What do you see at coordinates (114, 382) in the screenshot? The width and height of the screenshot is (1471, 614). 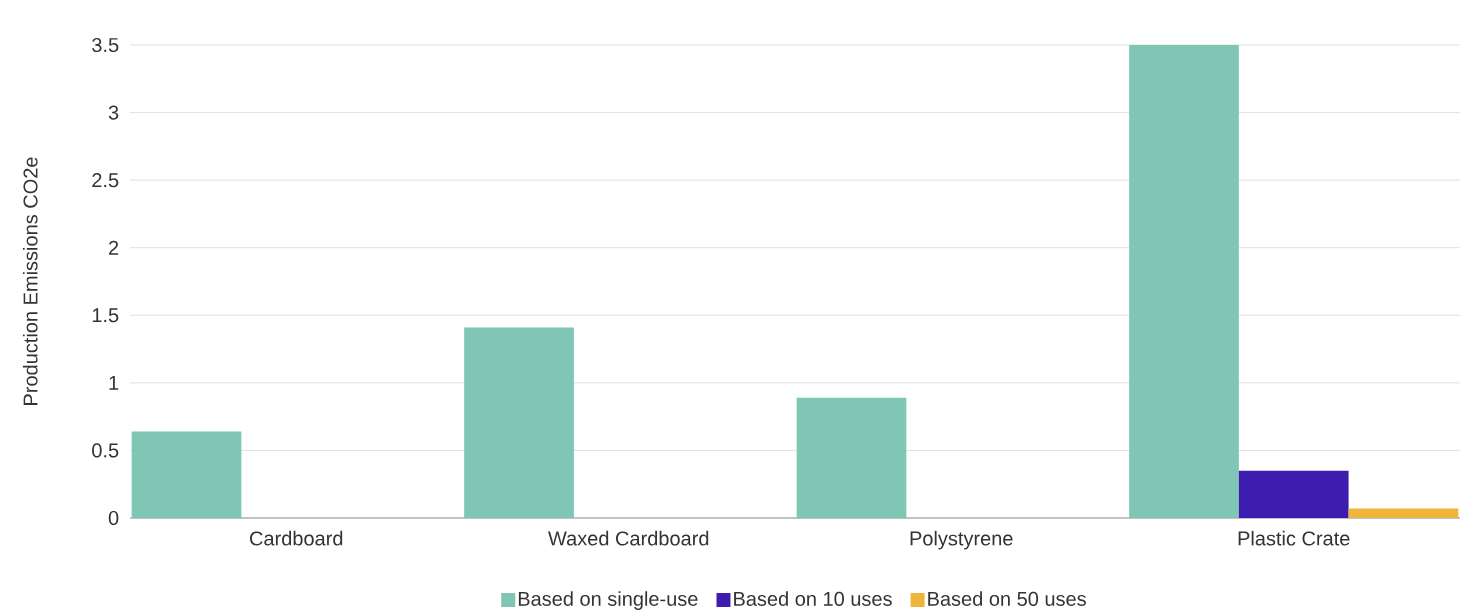 I see `y-tick-label: 1` at bounding box center [114, 382].